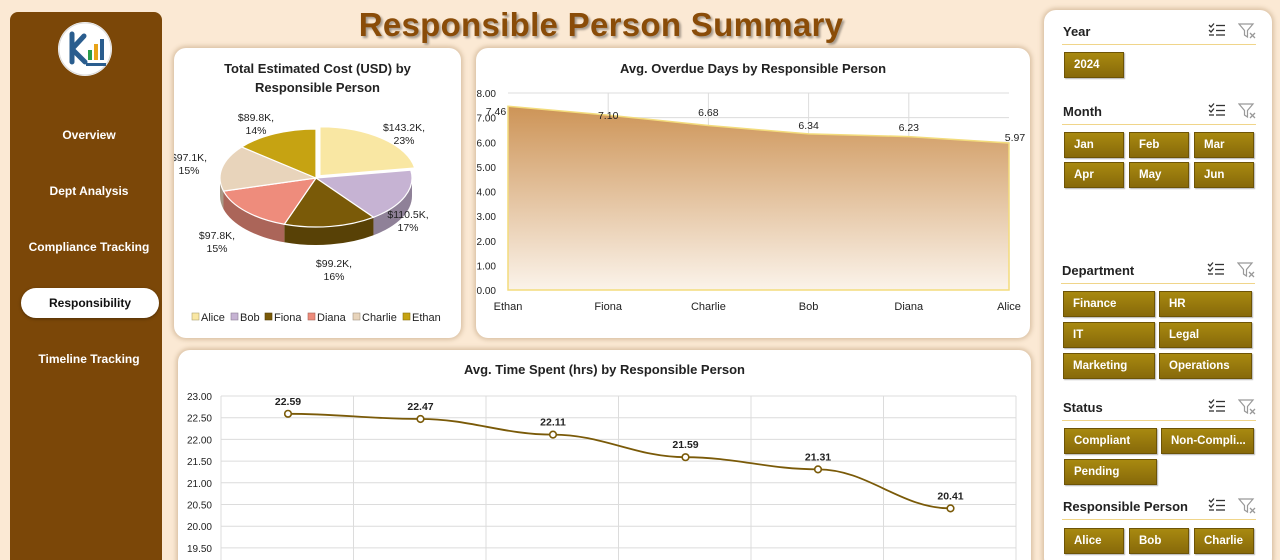 The height and width of the screenshot is (560, 1280). What do you see at coordinates (950, 496) in the screenshot?
I see `time-data-label: 20.41` at bounding box center [950, 496].